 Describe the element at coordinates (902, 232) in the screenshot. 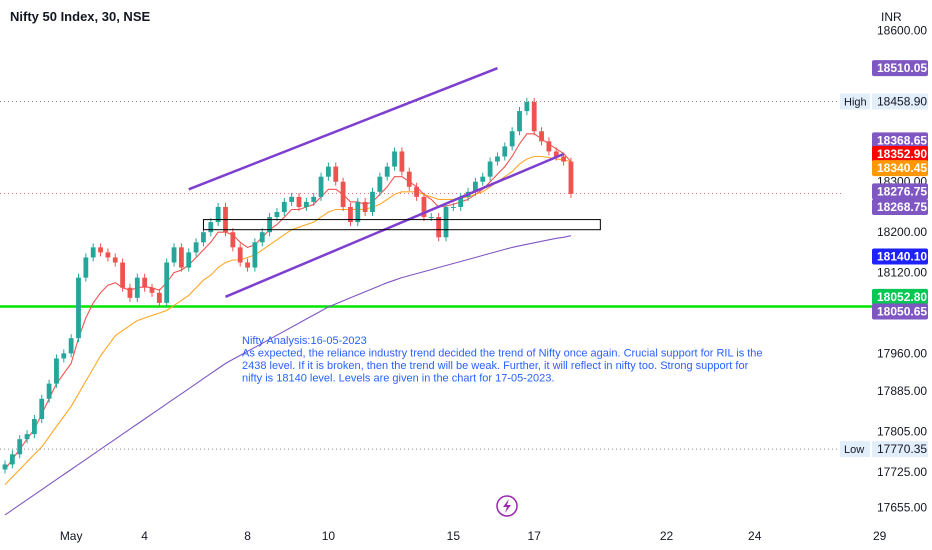

I see `y-tick-label: 18200.00` at that location.